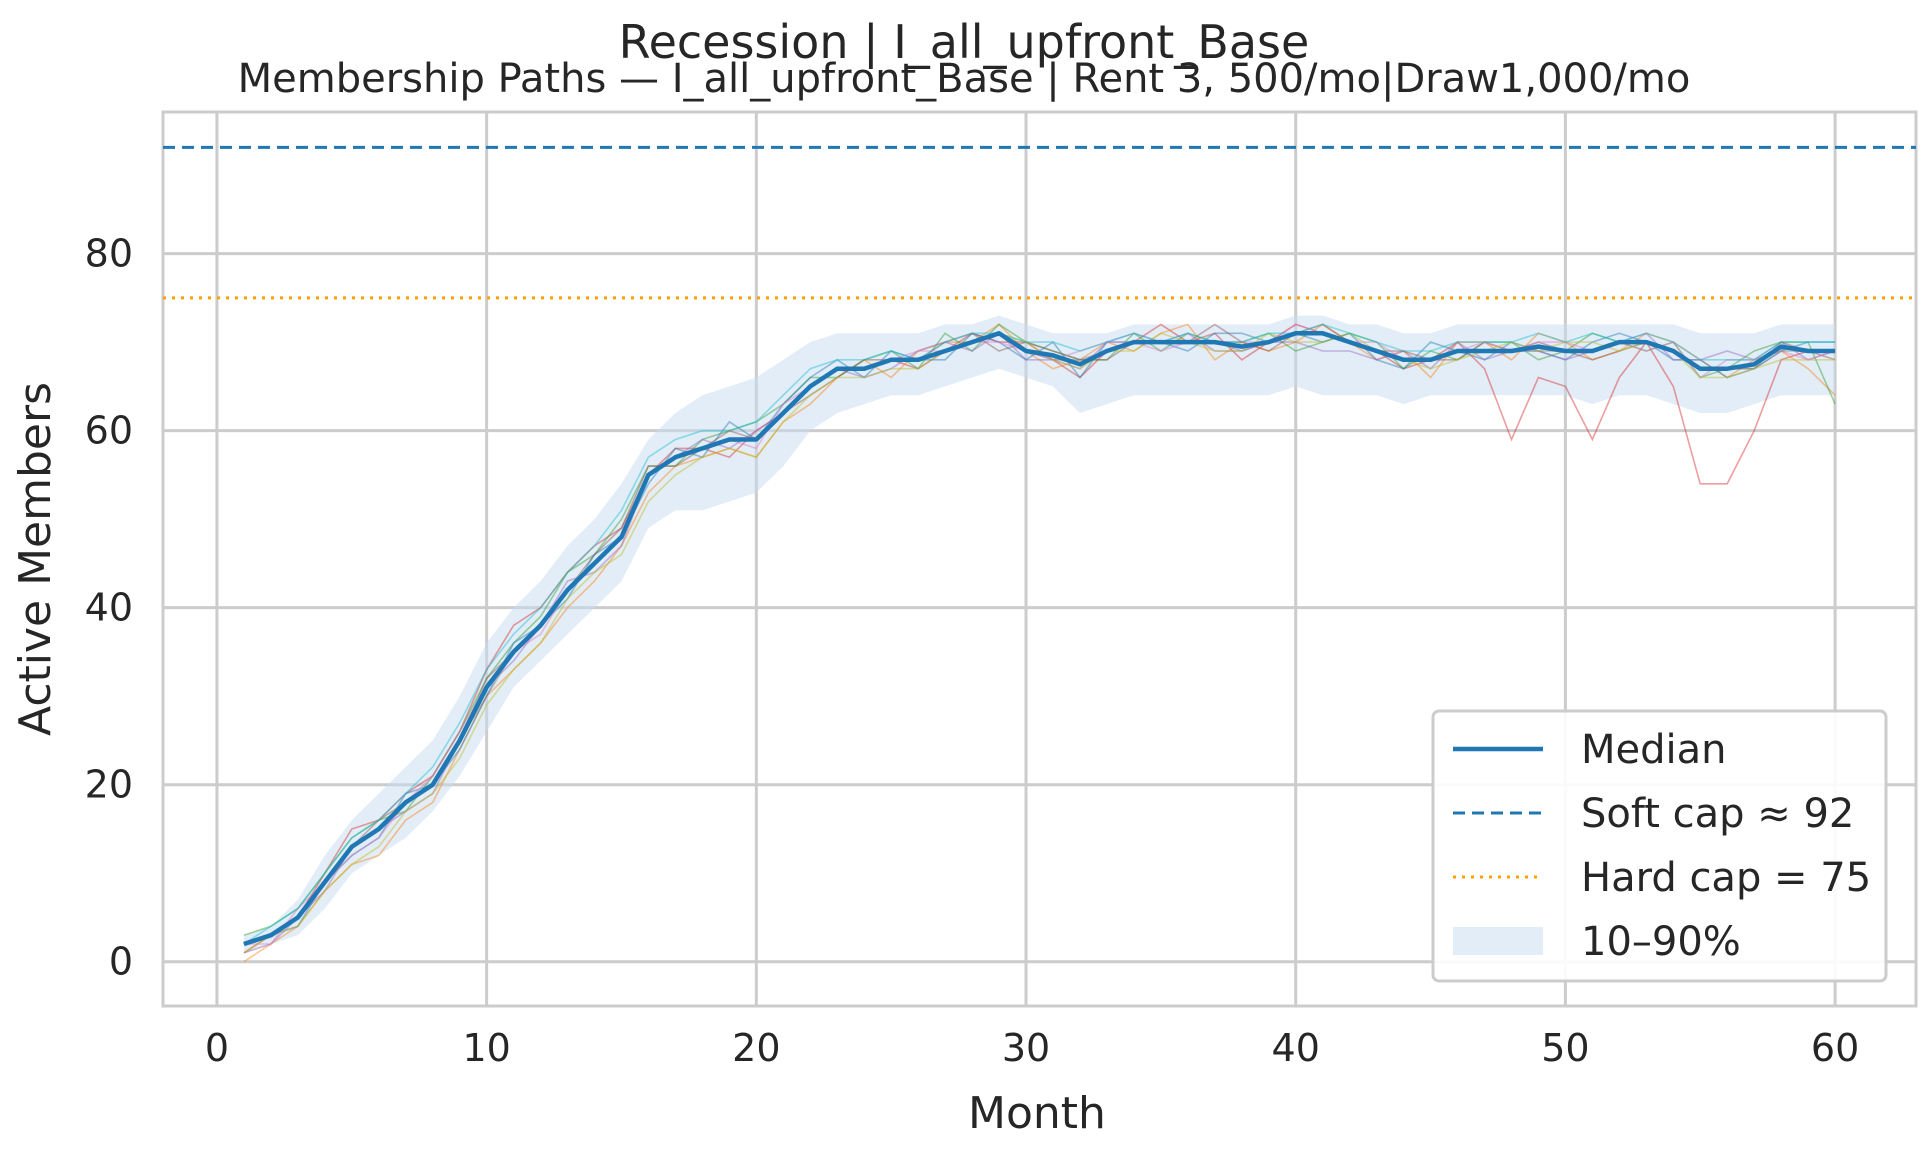 This screenshot has width=1928, height=1157. What do you see at coordinates (756, 1048) in the screenshot?
I see `x-tick-label: 20` at bounding box center [756, 1048].